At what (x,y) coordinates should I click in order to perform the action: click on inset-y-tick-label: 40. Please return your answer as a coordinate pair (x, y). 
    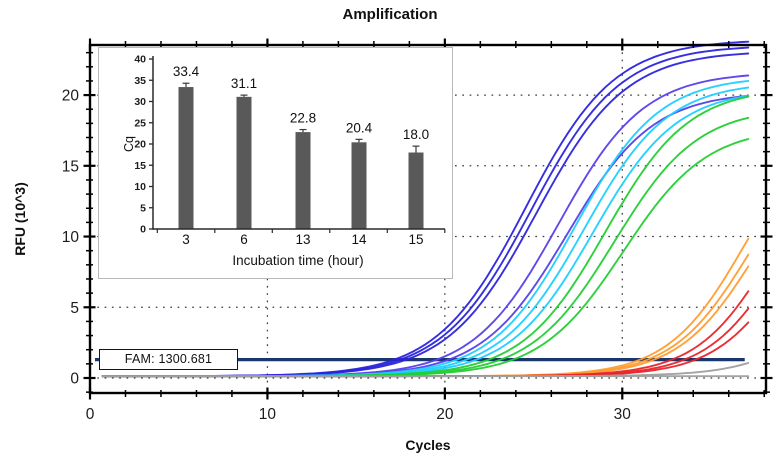
    Looking at the image, I should click on (140, 60).